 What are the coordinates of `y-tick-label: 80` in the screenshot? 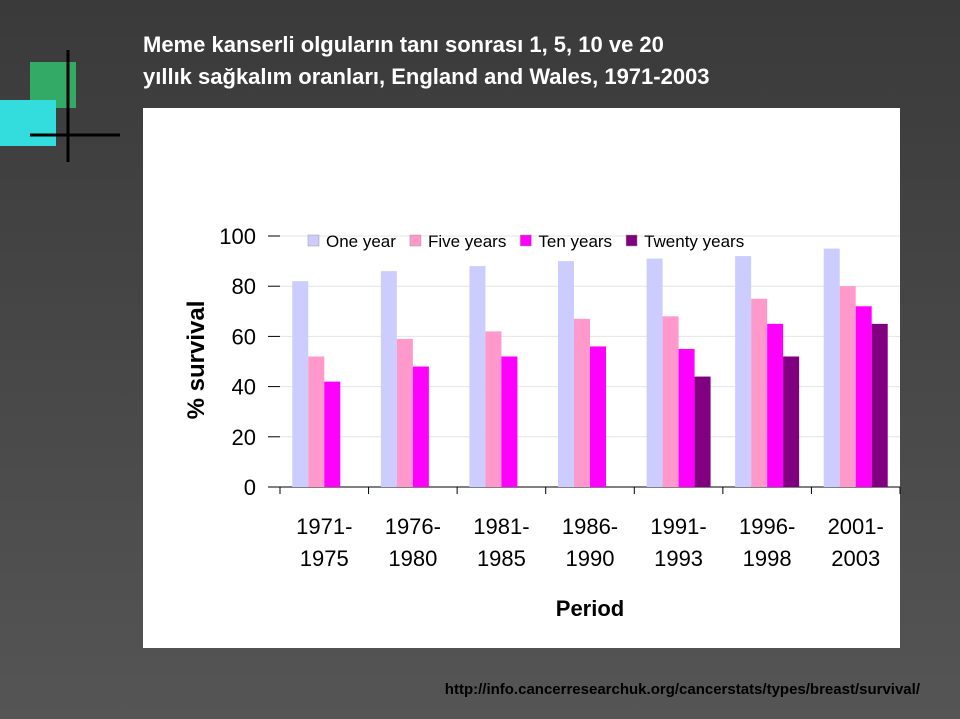 It's located at (244, 286).